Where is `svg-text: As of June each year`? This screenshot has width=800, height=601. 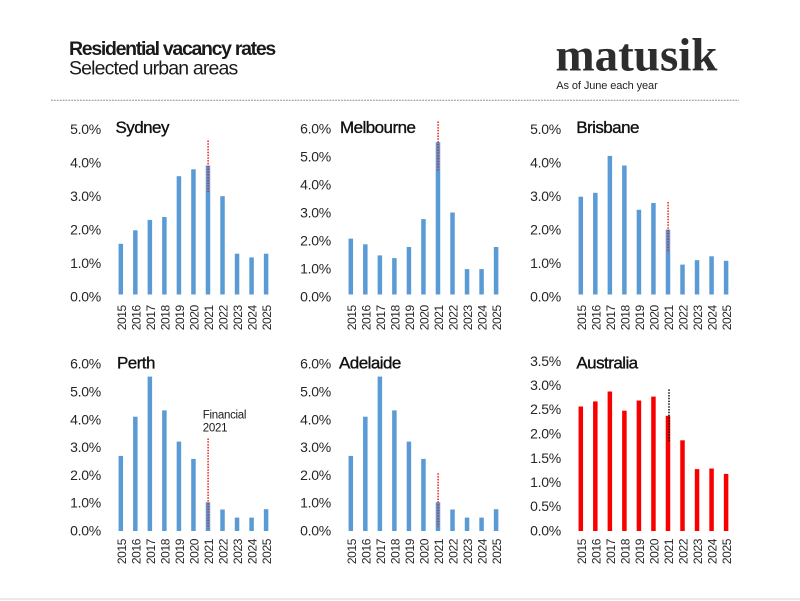 svg-text: As of June each year is located at coordinates (607, 86).